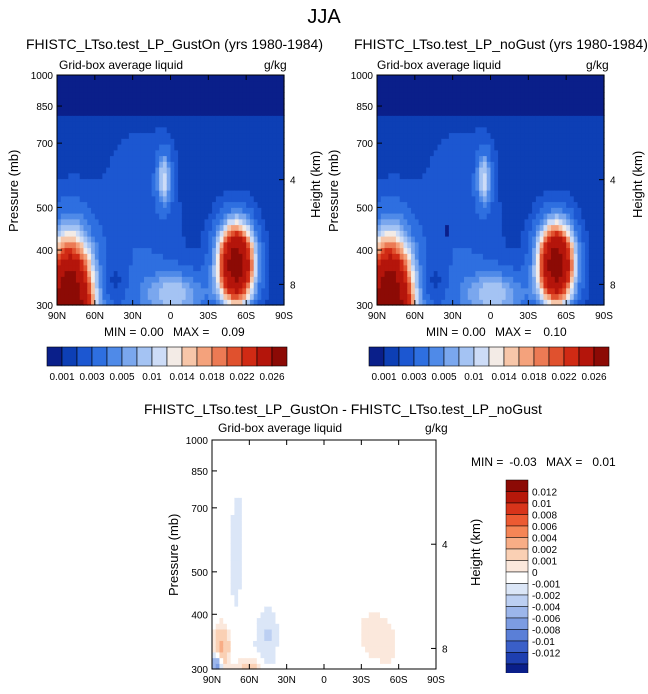 This screenshot has height=694, width=648. What do you see at coordinates (275, 65) in the screenshot?
I see `panel1-right-label: g/kg` at bounding box center [275, 65].